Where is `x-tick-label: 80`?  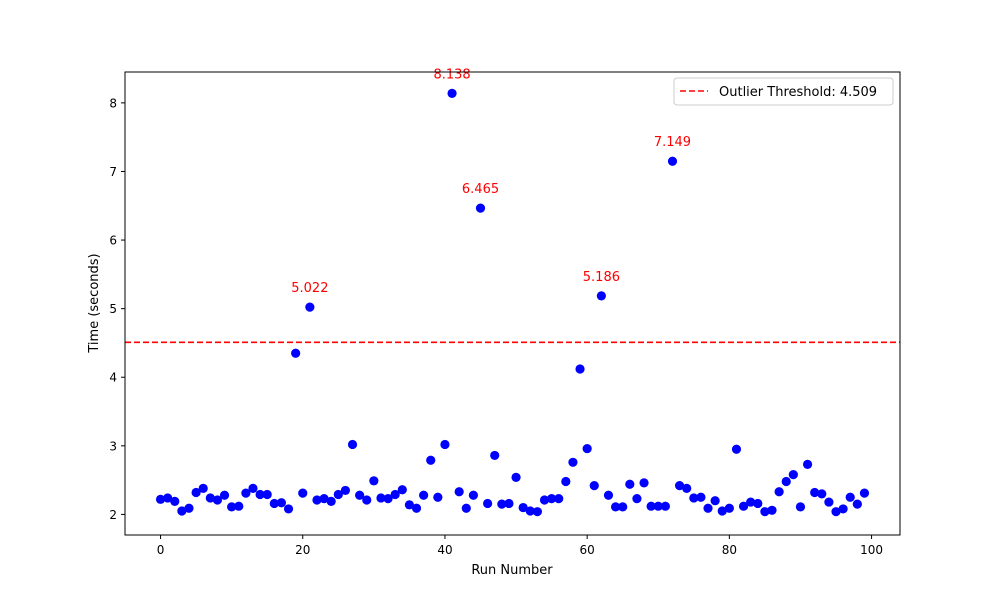 x-tick-label: 80 is located at coordinates (729, 550).